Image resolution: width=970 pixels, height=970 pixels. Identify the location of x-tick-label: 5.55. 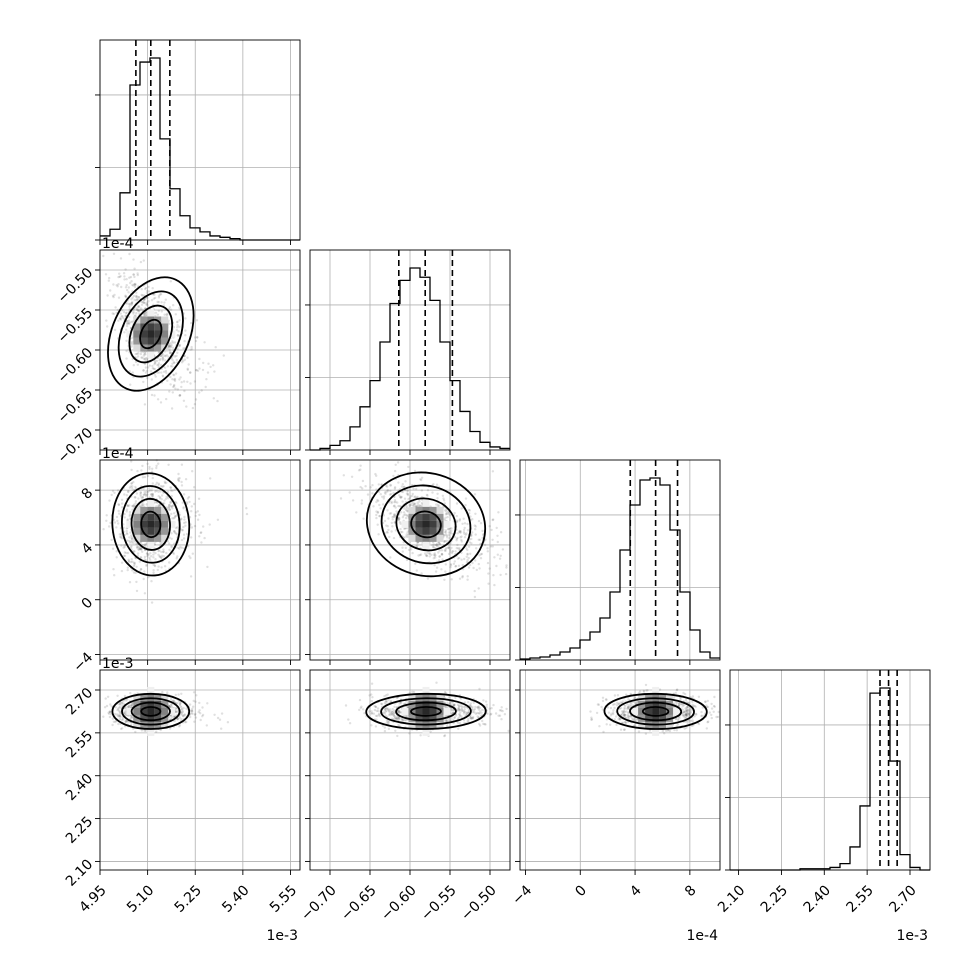
(283, 898).